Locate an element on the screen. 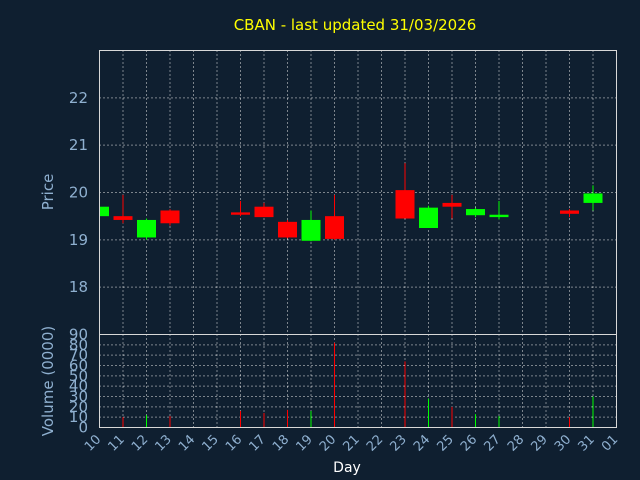  x-tick-label: 21 is located at coordinates (352, 443).